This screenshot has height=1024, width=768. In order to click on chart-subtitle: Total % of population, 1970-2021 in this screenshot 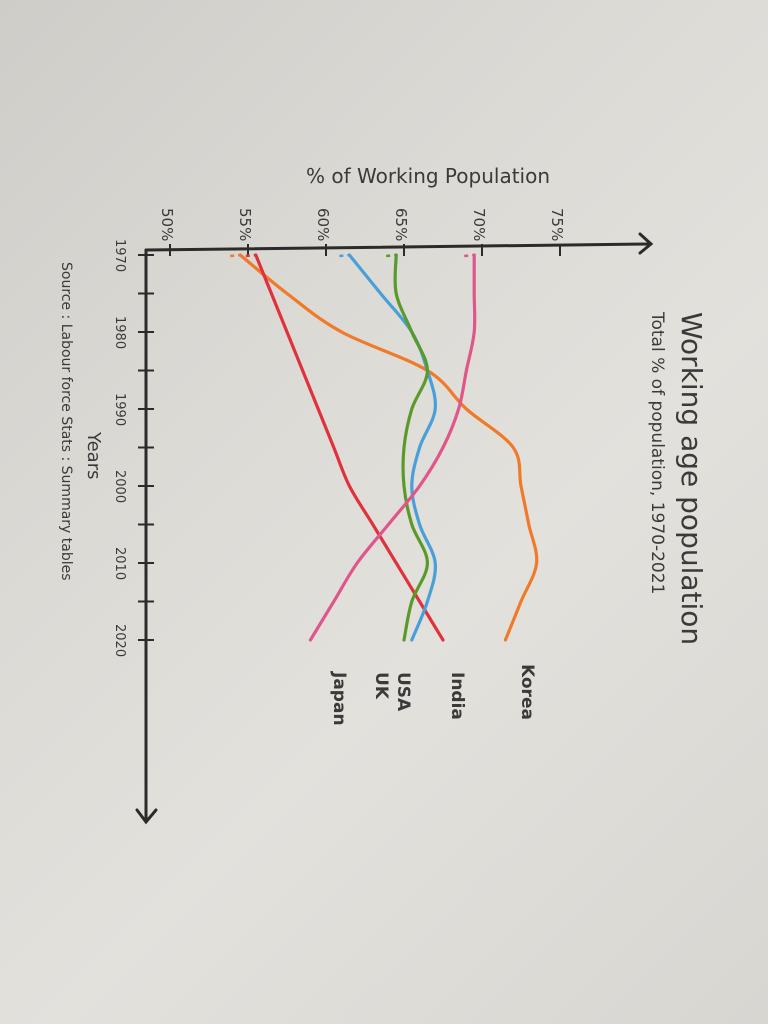, I will do `click(657, 452)`.